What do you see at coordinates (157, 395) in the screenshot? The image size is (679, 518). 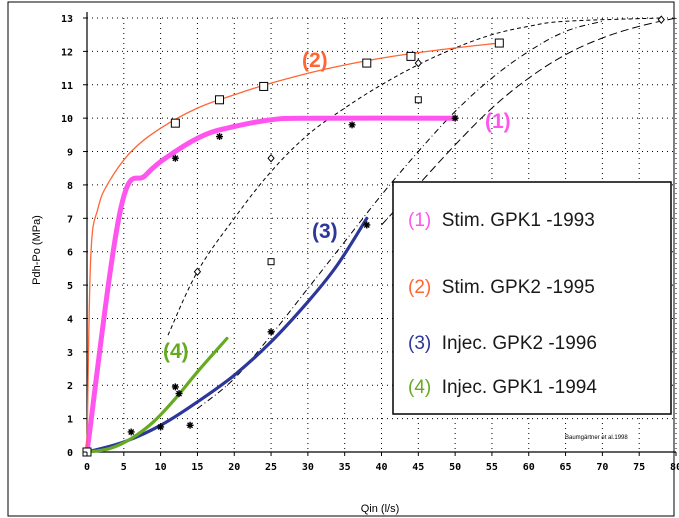 I see `series-4-line` at bounding box center [157, 395].